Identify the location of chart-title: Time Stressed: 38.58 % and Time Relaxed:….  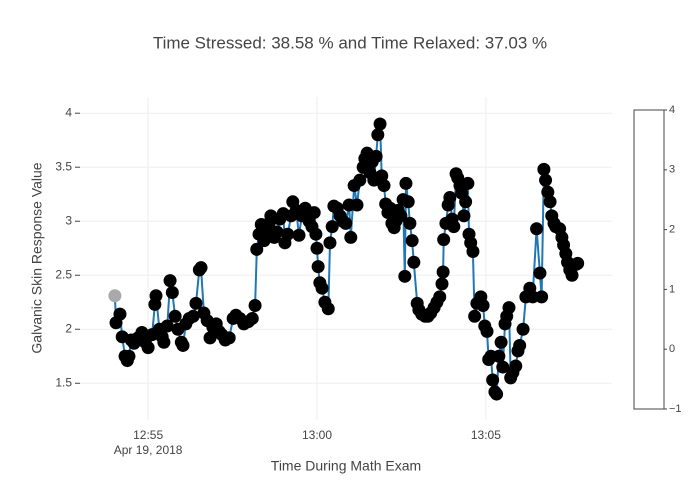
(350, 42).